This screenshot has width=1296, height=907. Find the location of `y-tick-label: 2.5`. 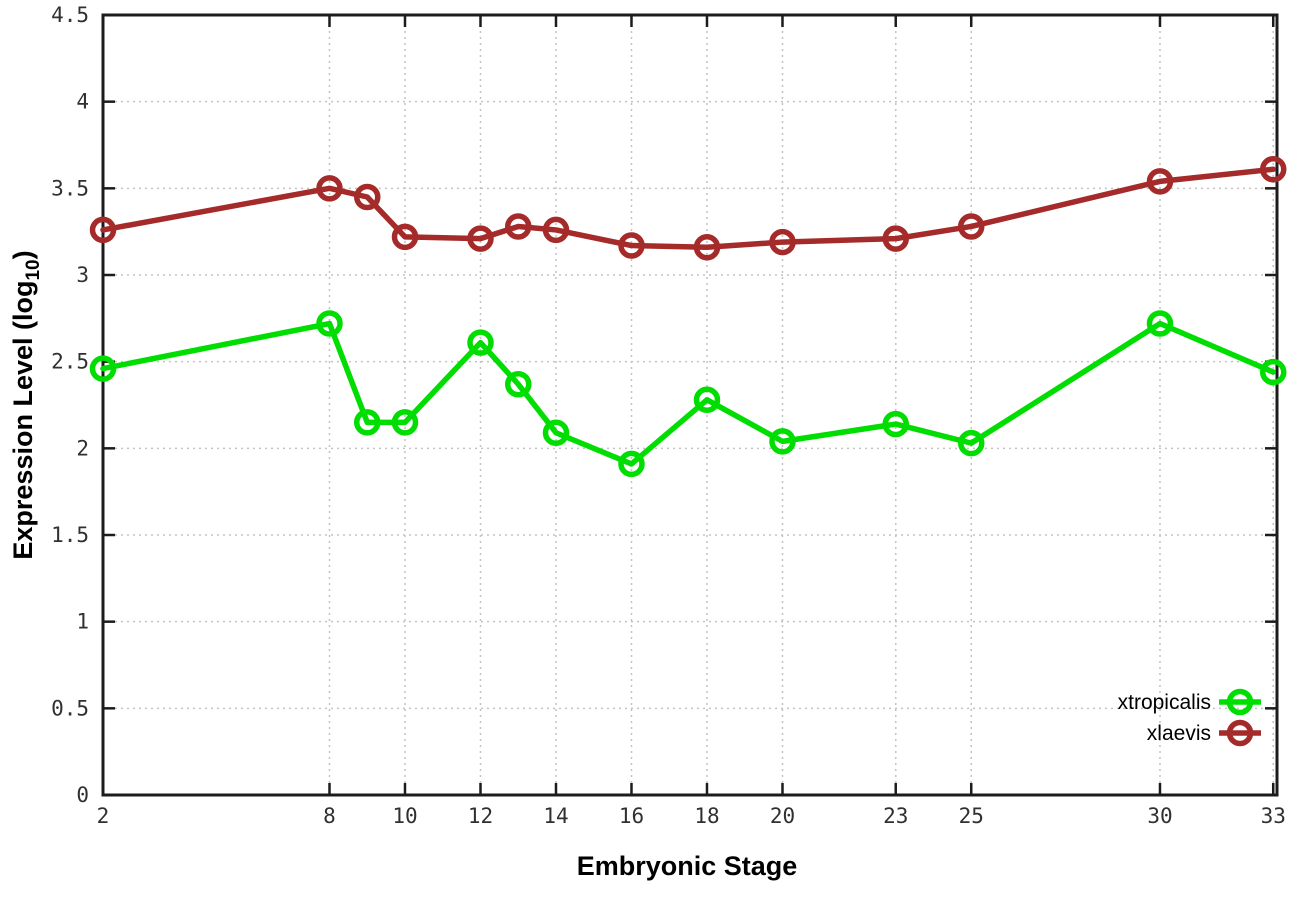

y-tick-label: 2.5 is located at coordinates (70, 362).